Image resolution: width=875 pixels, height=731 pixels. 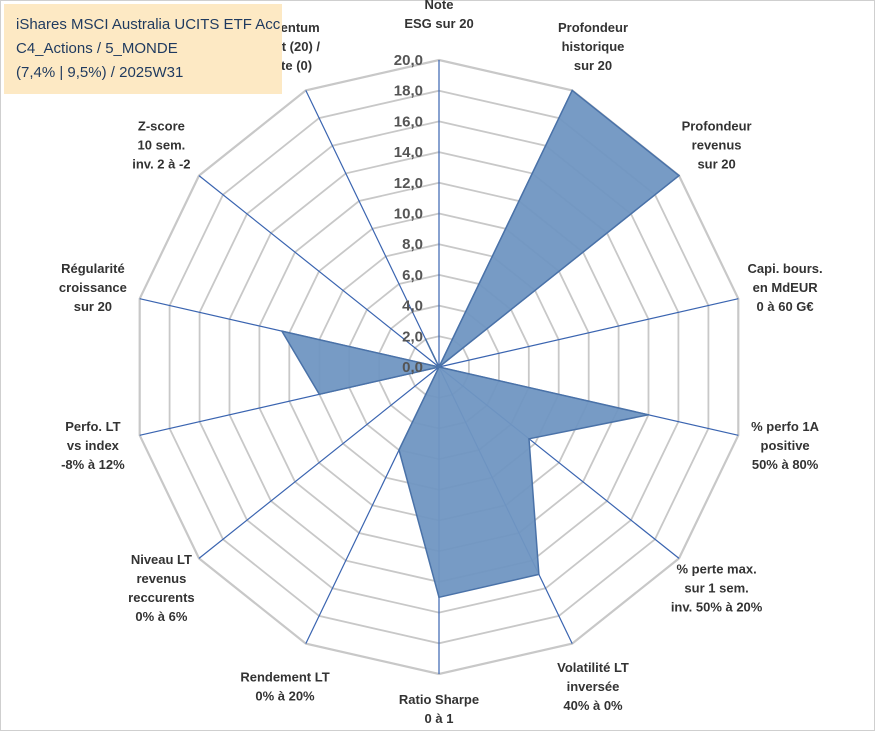 What do you see at coordinates (408, 121) in the screenshot?
I see `tick-label: 16,0` at bounding box center [408, 121].